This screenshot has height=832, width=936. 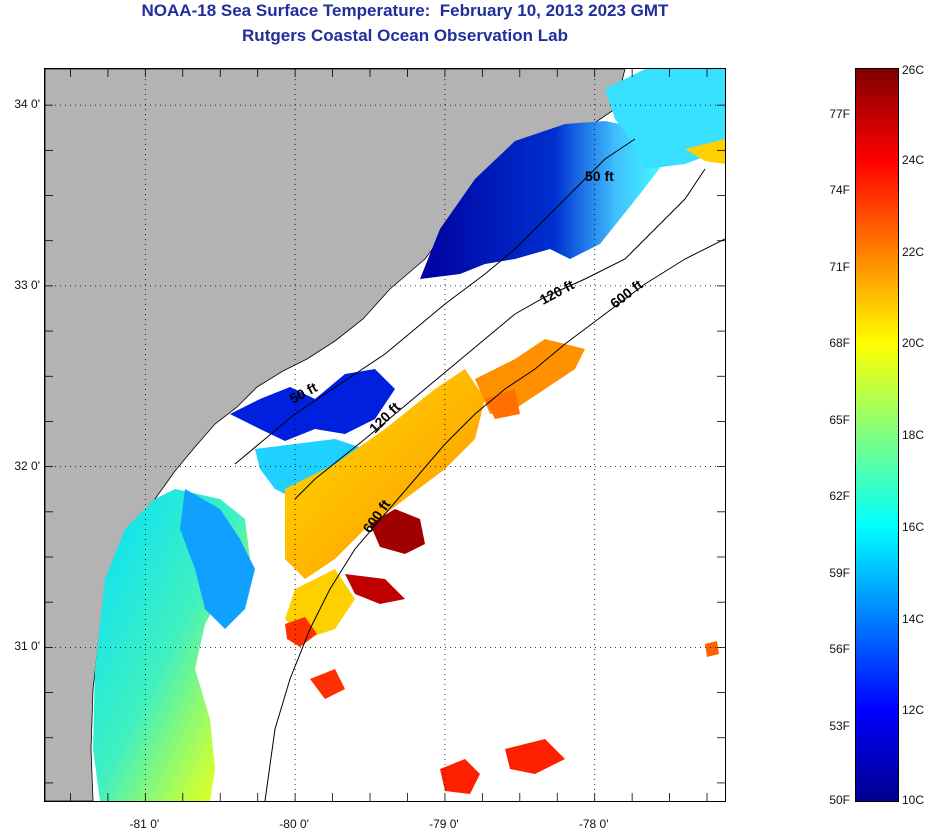 I want to click on colorbar-celsius-label: 12C, so click(x=913, y=710).